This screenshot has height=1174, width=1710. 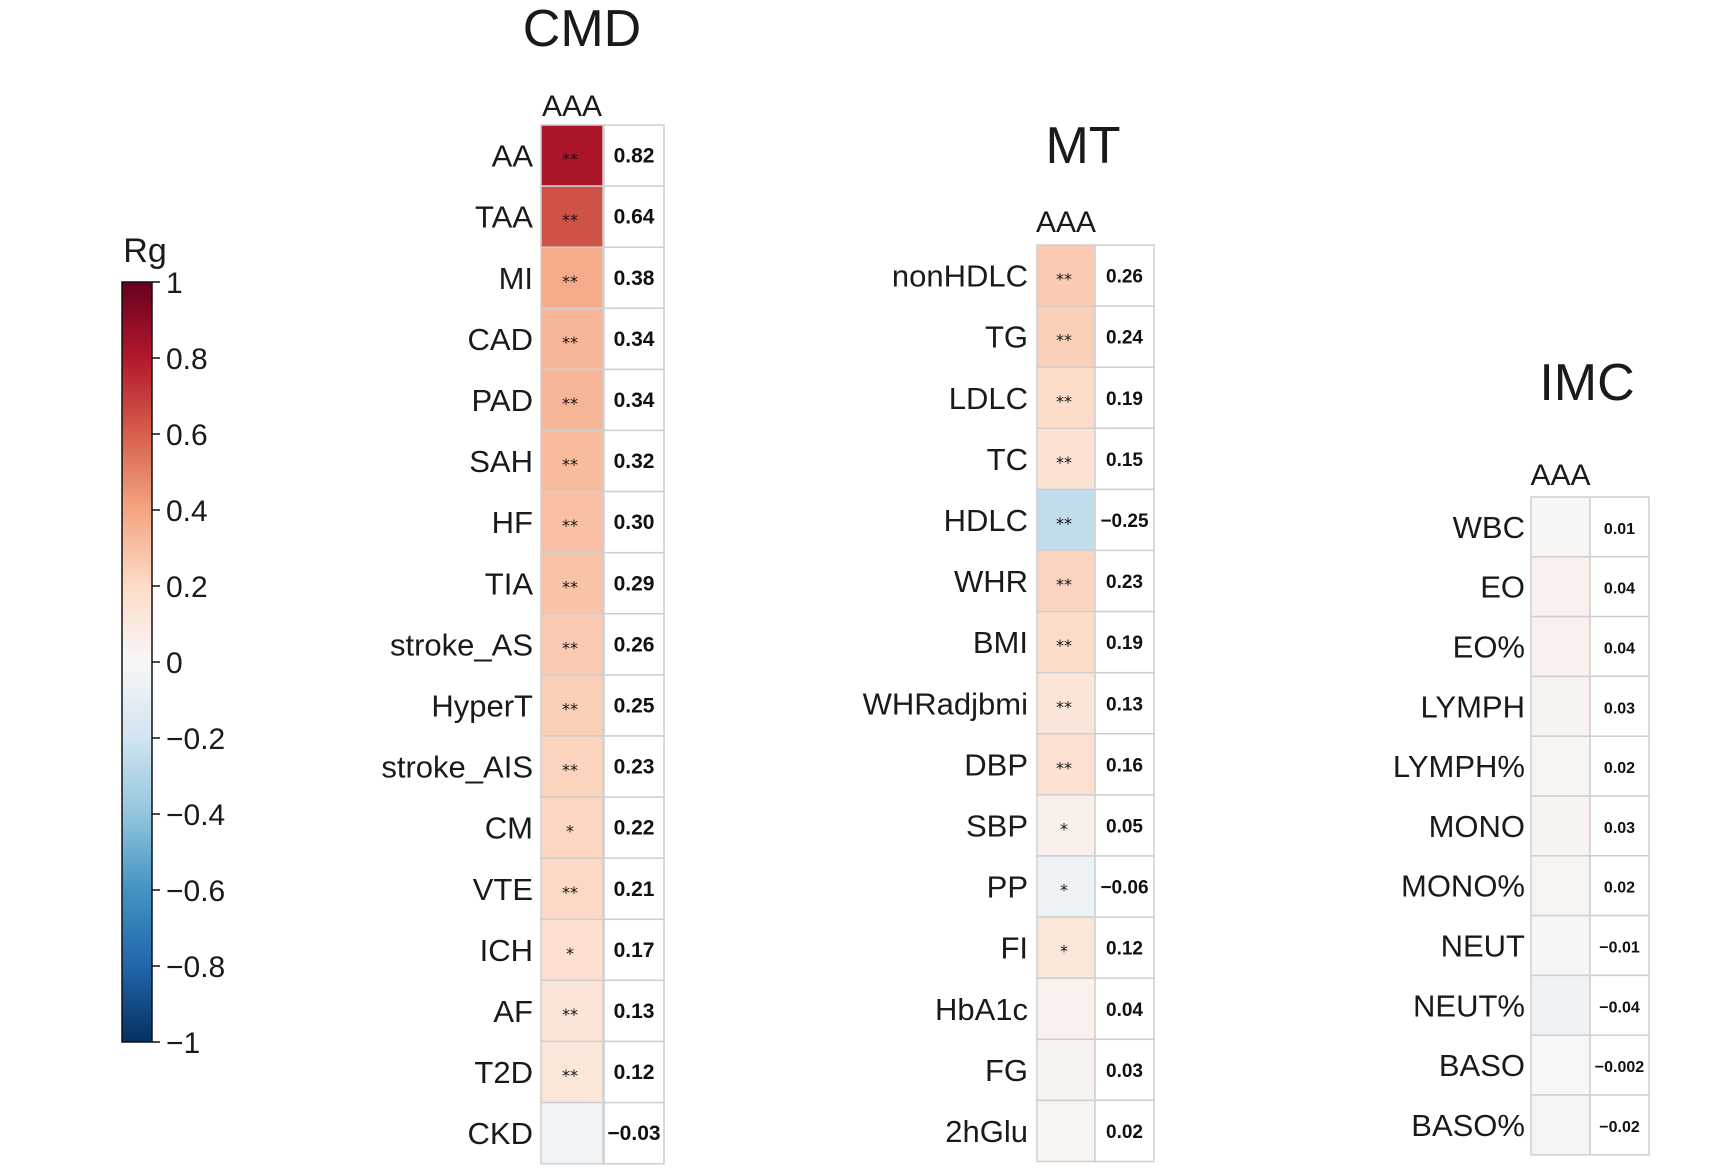 I want to click on row-label: BASO%, so click(x=1468, y=1125).